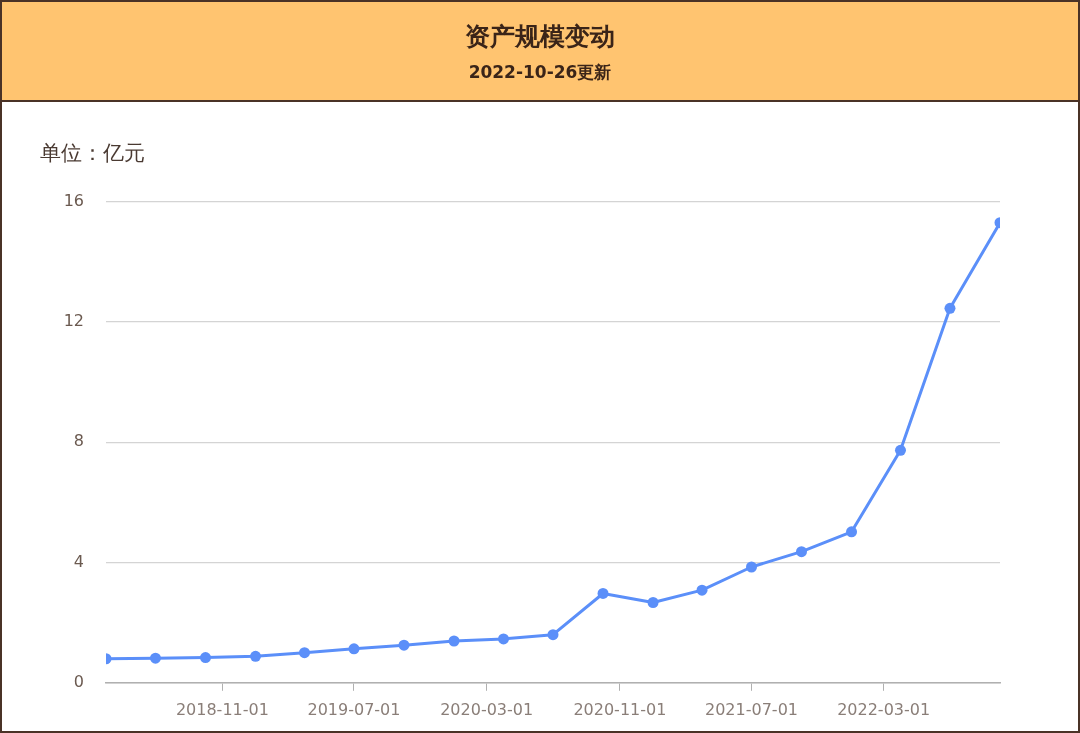 The width and height of the screenshot is (1080, 733). I want to click on x-tick-label: 2019-07-01, so click(354, 709).